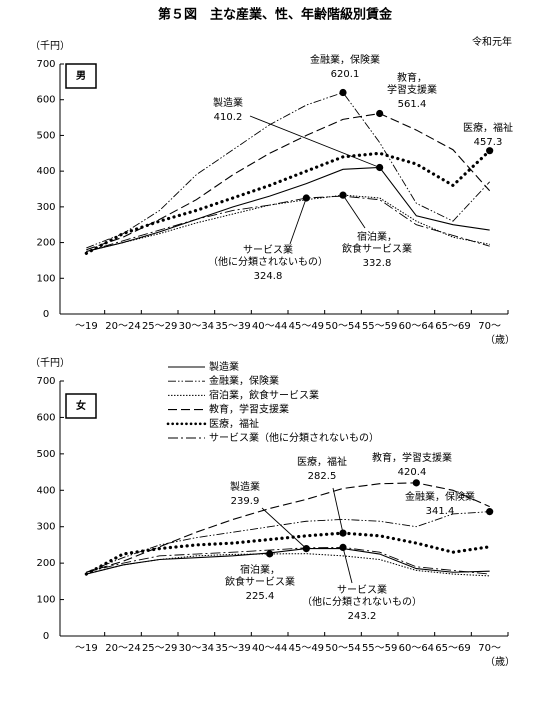 Image resolution: width=550 pixels, height=702 pixels. I want to click on panel-label: 女, so click(81, 405).